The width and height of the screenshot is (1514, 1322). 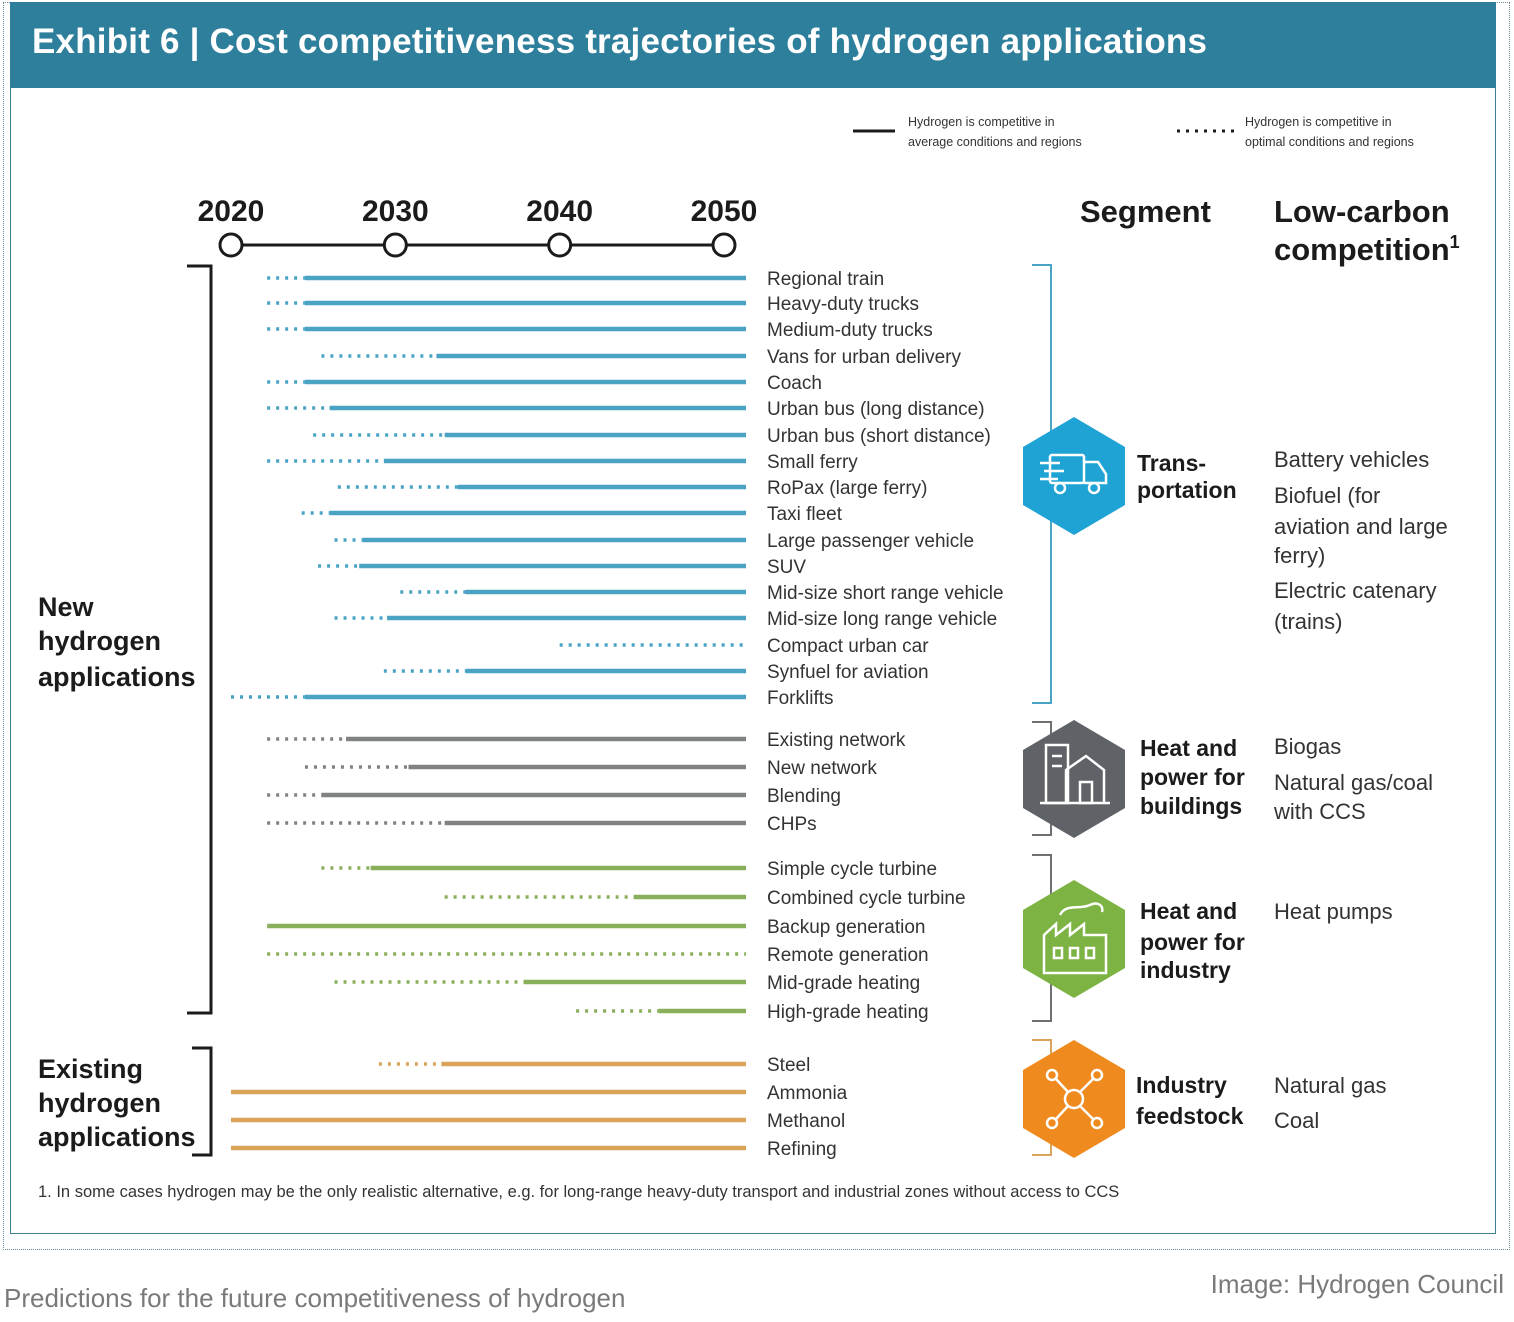 I want to click on segment-name-buildings-2: power for, so click(x=1192, y=777).